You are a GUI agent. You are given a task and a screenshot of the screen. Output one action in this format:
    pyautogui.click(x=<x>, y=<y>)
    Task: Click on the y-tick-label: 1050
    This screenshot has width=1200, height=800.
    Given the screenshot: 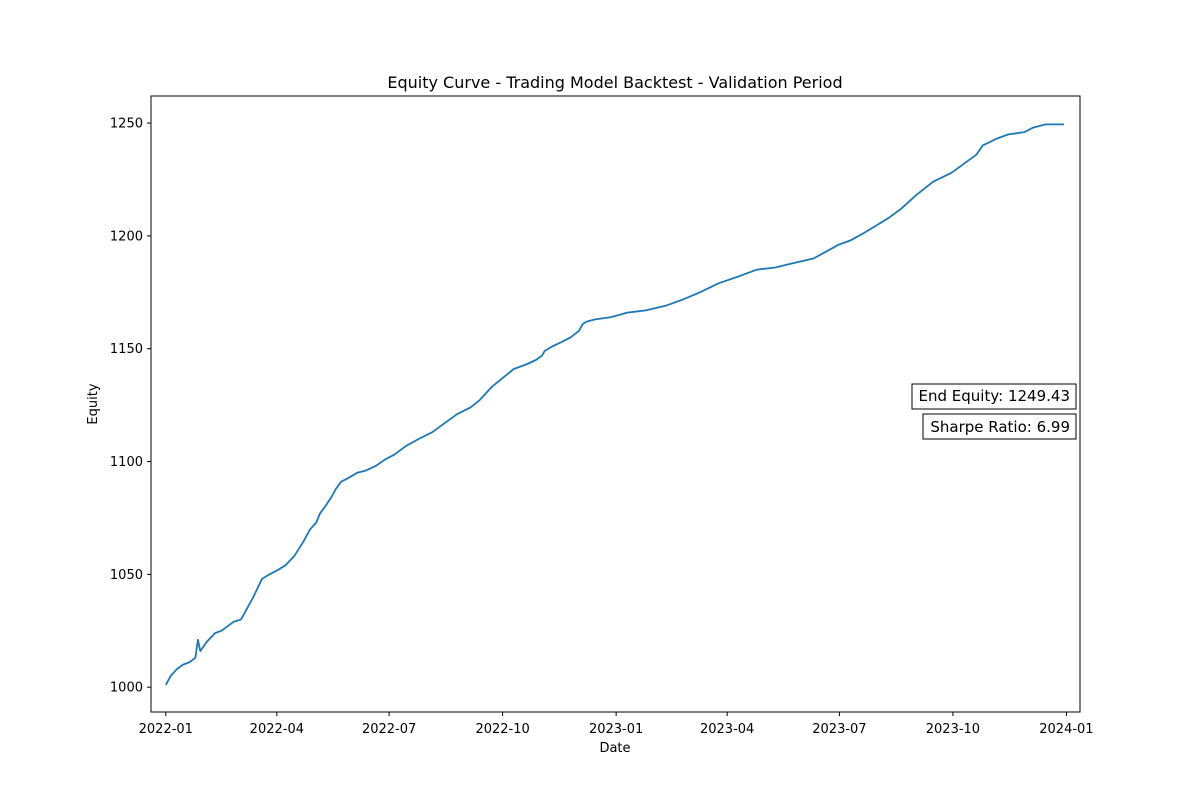 What is the action you would take?
    pyautogui.click(x=126, y=575)
    